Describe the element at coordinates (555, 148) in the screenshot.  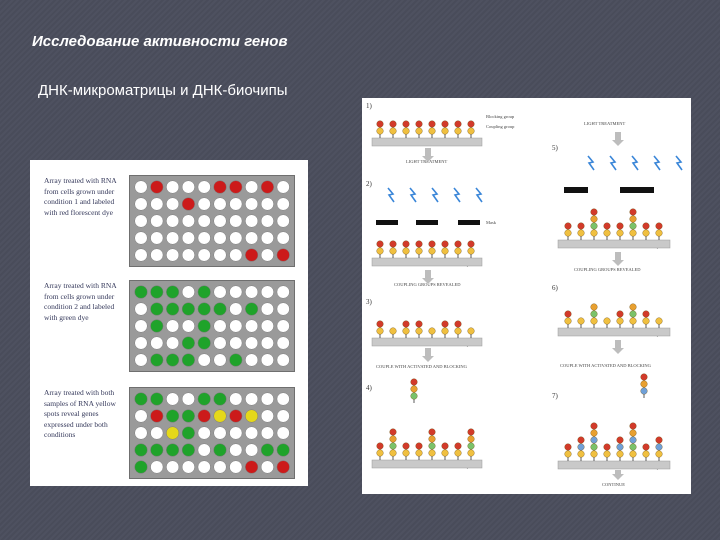
I see `step-number: 5)` at that location.